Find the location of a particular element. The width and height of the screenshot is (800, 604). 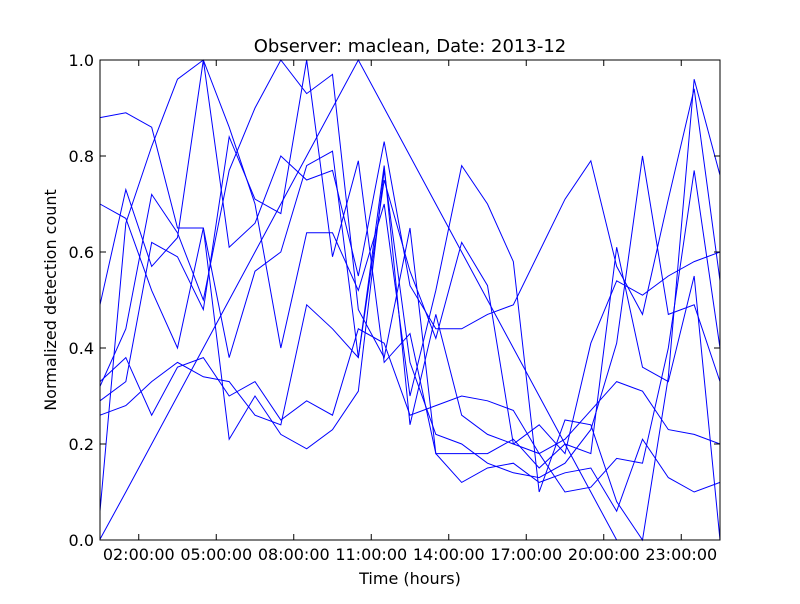

x-tick-label-2: 05:00:00 is located at coordinates (216, 554).